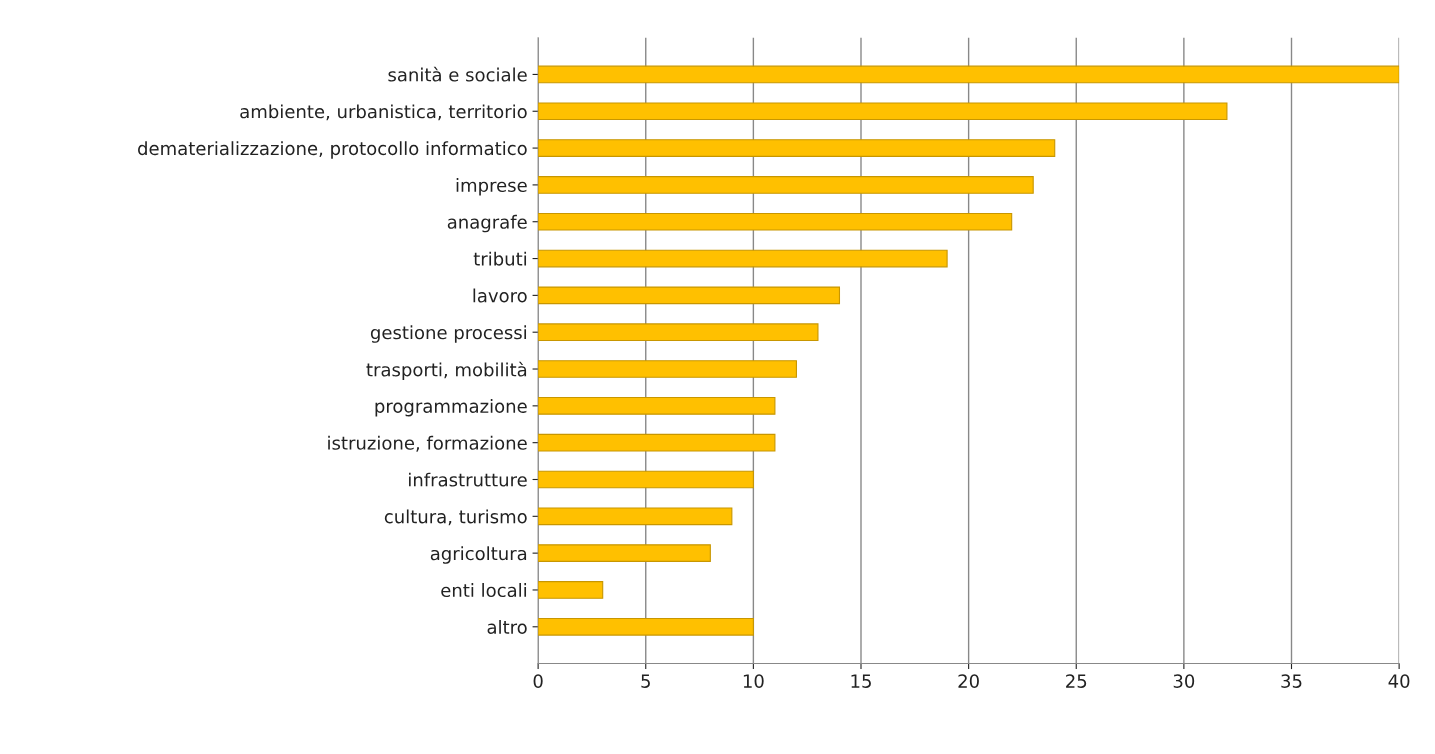 The width and height of the screenshot is (1435, 754). What do you see at coordinates (446, 370) in the screenshot?
I see `y-tick-label: trasporti, mobilità` at bounding box center [446, 370].